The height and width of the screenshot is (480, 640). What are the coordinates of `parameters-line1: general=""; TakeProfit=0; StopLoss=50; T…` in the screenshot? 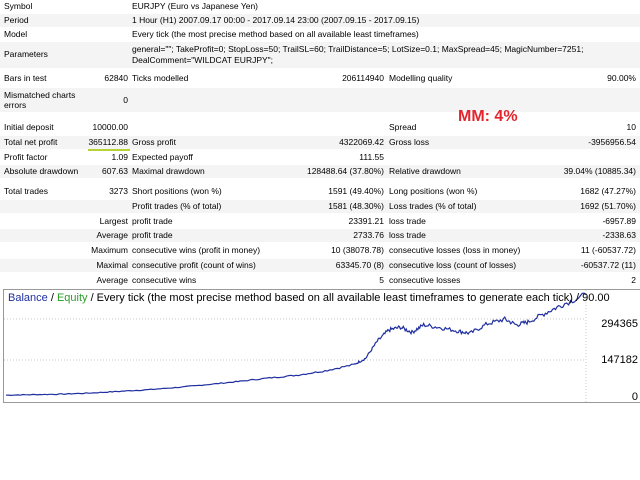 It's located at (358, 49).